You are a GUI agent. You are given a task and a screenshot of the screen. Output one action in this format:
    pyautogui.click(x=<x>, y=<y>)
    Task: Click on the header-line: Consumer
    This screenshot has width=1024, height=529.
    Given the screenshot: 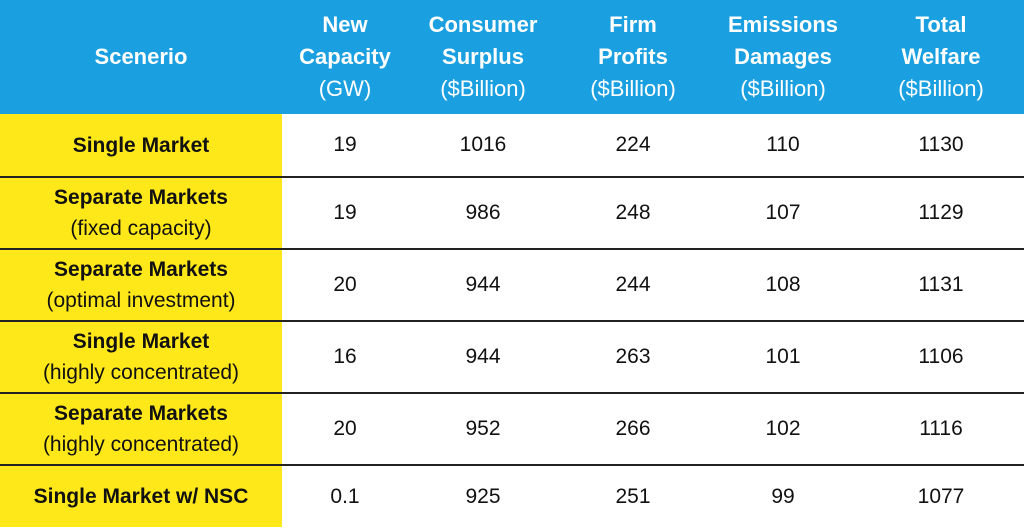 What is the action you would take?
    pyautogui.click(x=483, y=24)
    